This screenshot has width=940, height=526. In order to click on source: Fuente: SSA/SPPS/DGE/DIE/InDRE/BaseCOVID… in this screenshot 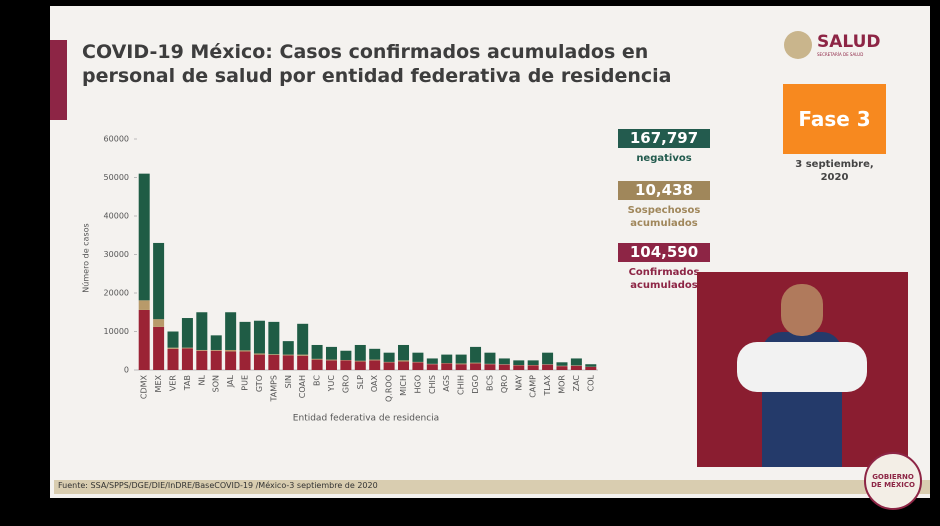, I will do `click(218, 485)`.